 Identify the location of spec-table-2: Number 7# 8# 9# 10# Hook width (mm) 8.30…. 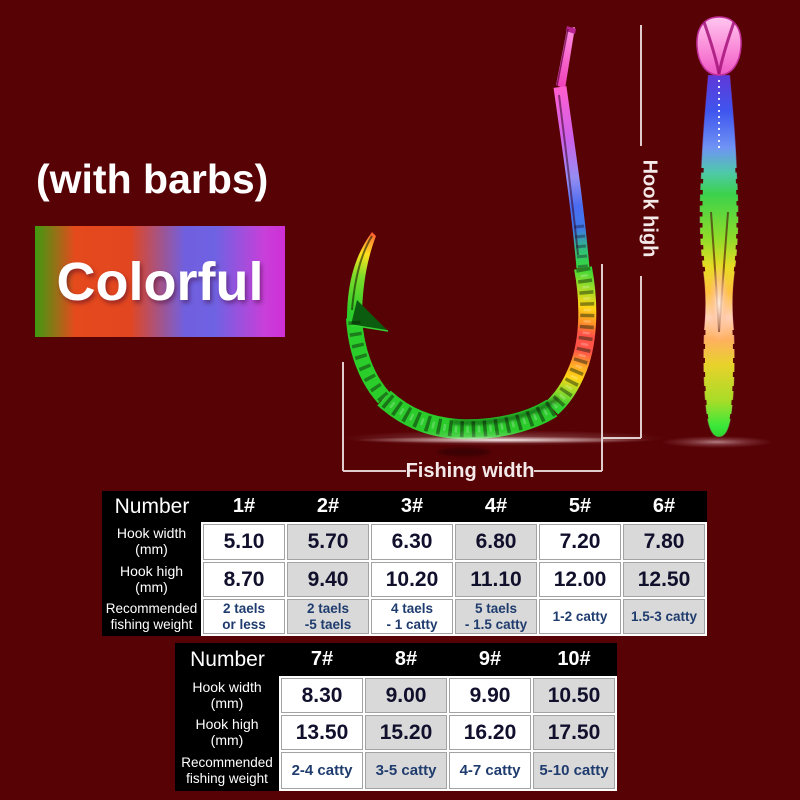
(396, 717).